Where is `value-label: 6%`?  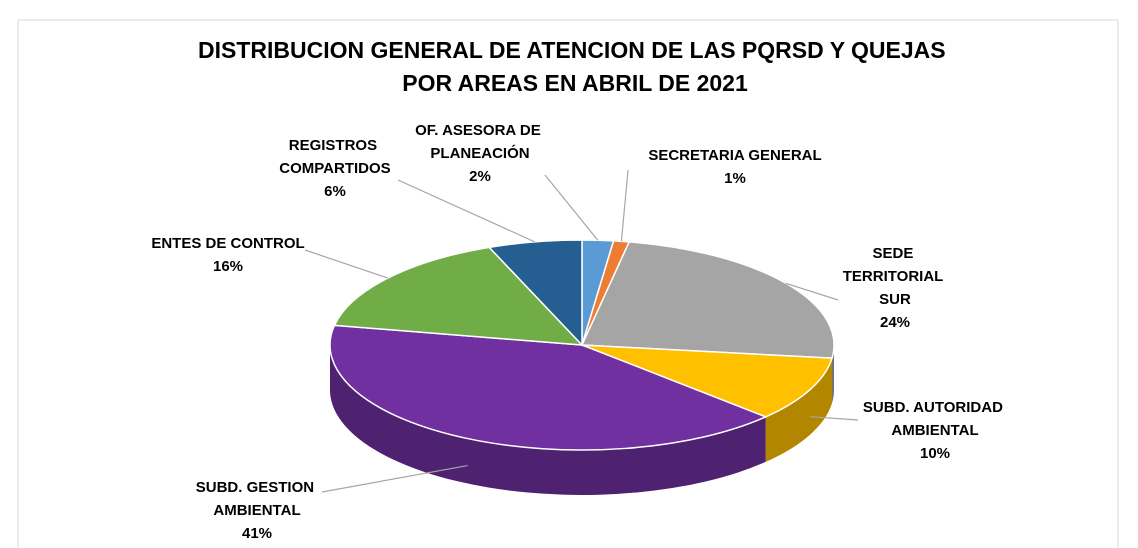
value-label: 6% is located at coordinates (335, 191).